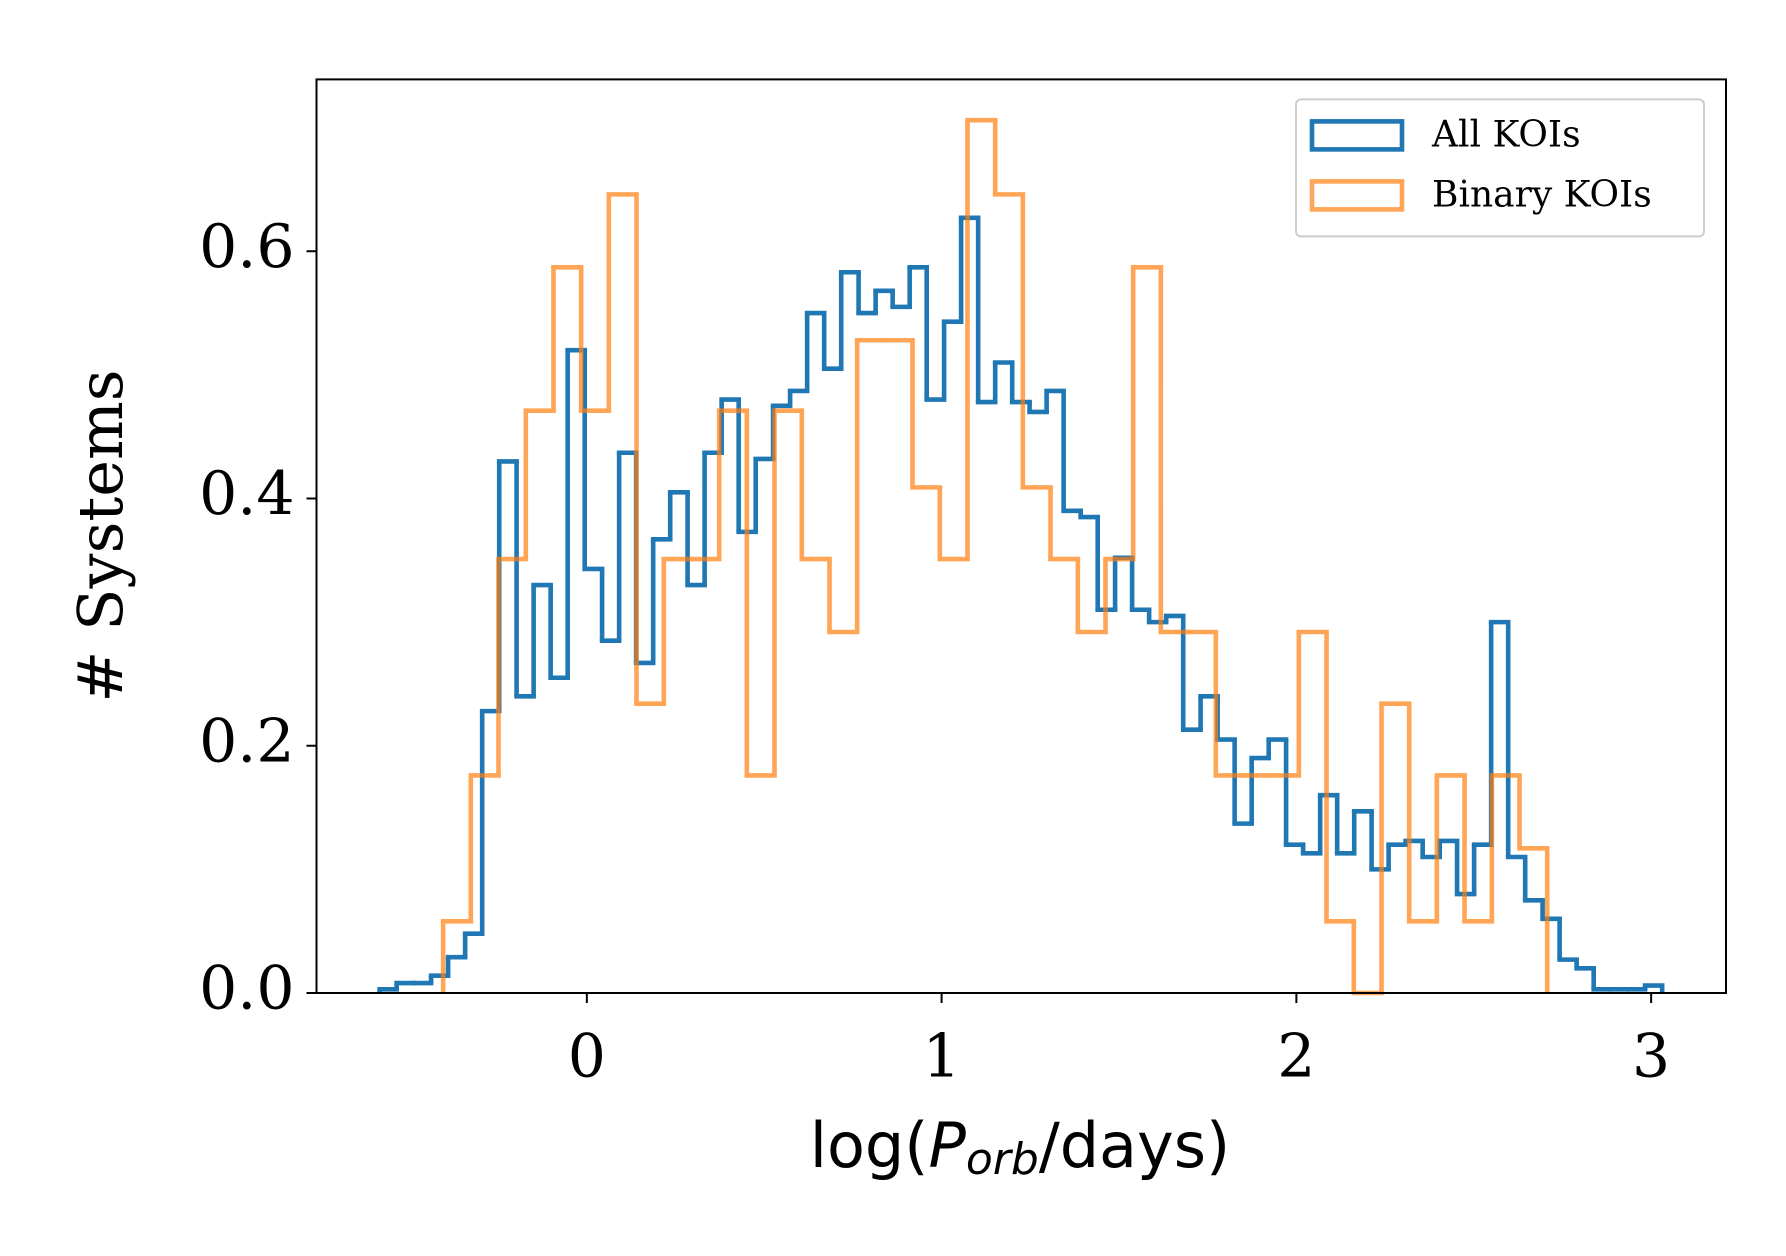 This screenshot has width=1786, height=1256. Describe the element at coordinates (947, 1145) in the screenshot. I see `x-label-part: P` at that location.